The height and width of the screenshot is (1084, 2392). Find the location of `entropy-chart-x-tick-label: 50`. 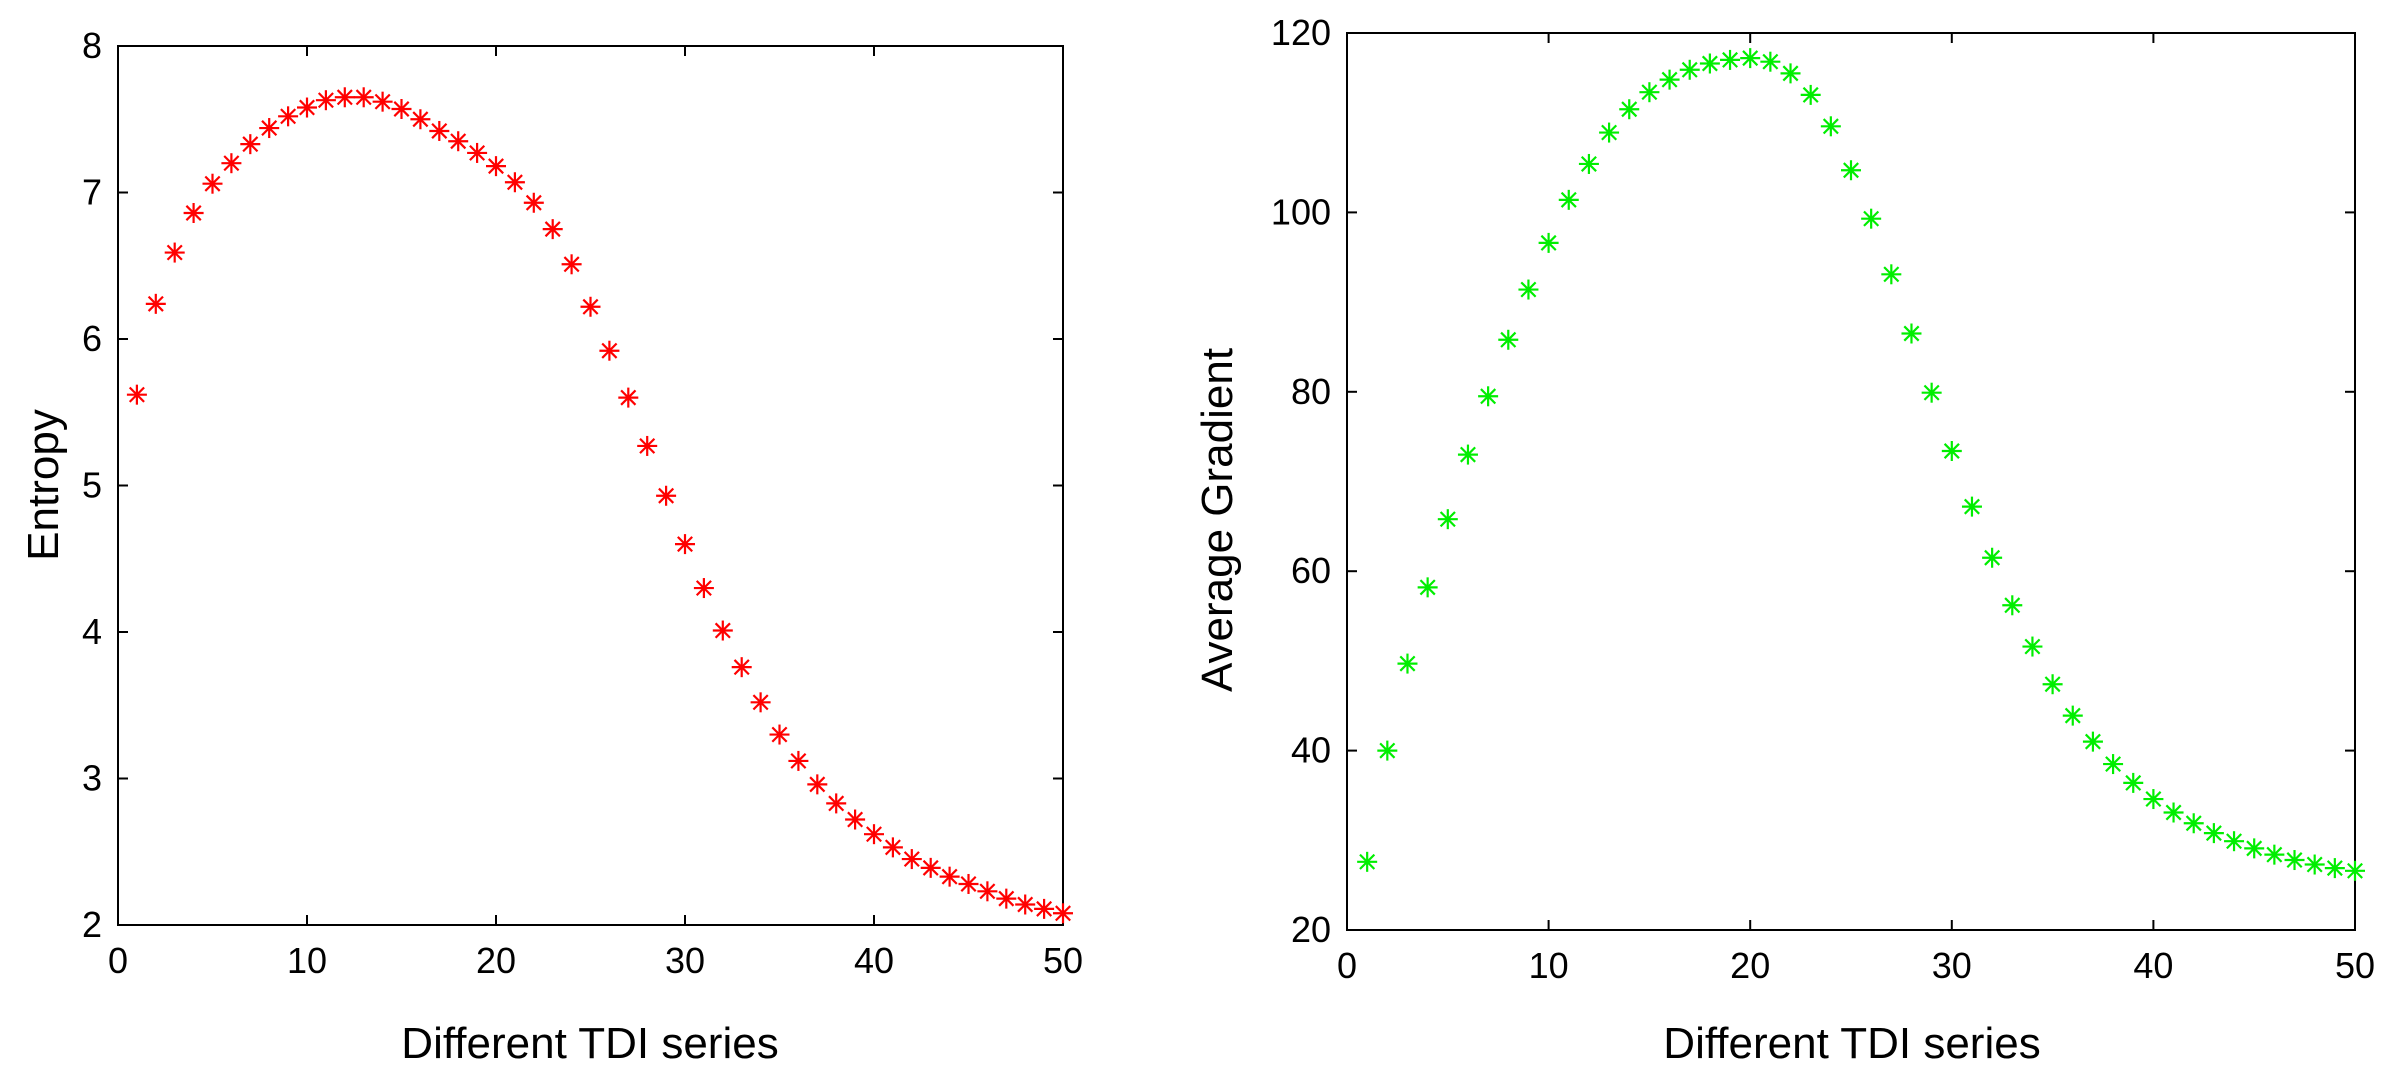

entropy-chart-x-tick-label: 50 is located at coordinates (1063, 960).